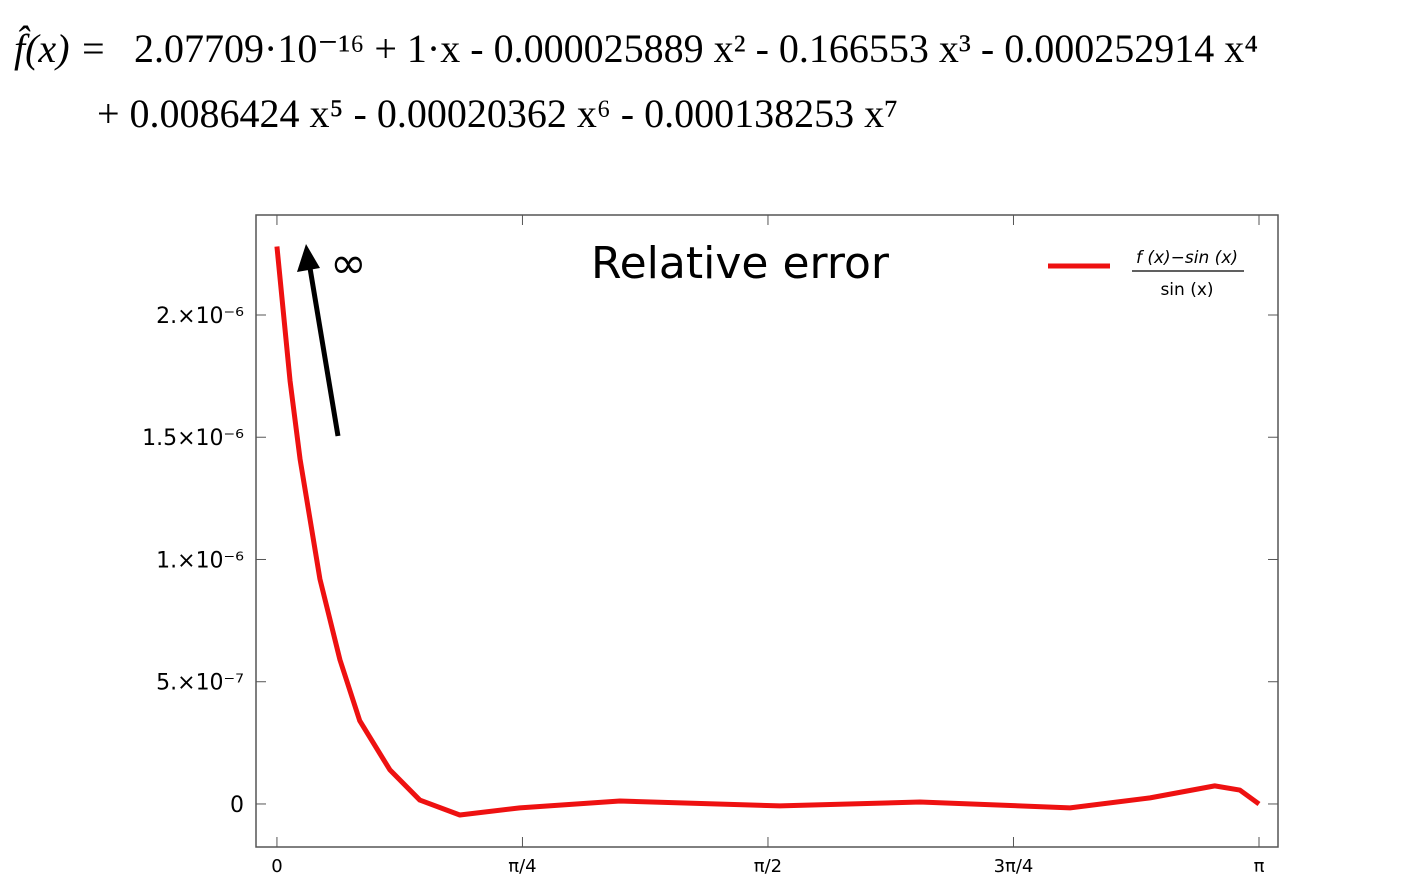  What do you see at coordinates (1187, 258) in the screenshot?
I see `legend-numerator: f (x)−sin (x)` at bounding box center [1187, 258].